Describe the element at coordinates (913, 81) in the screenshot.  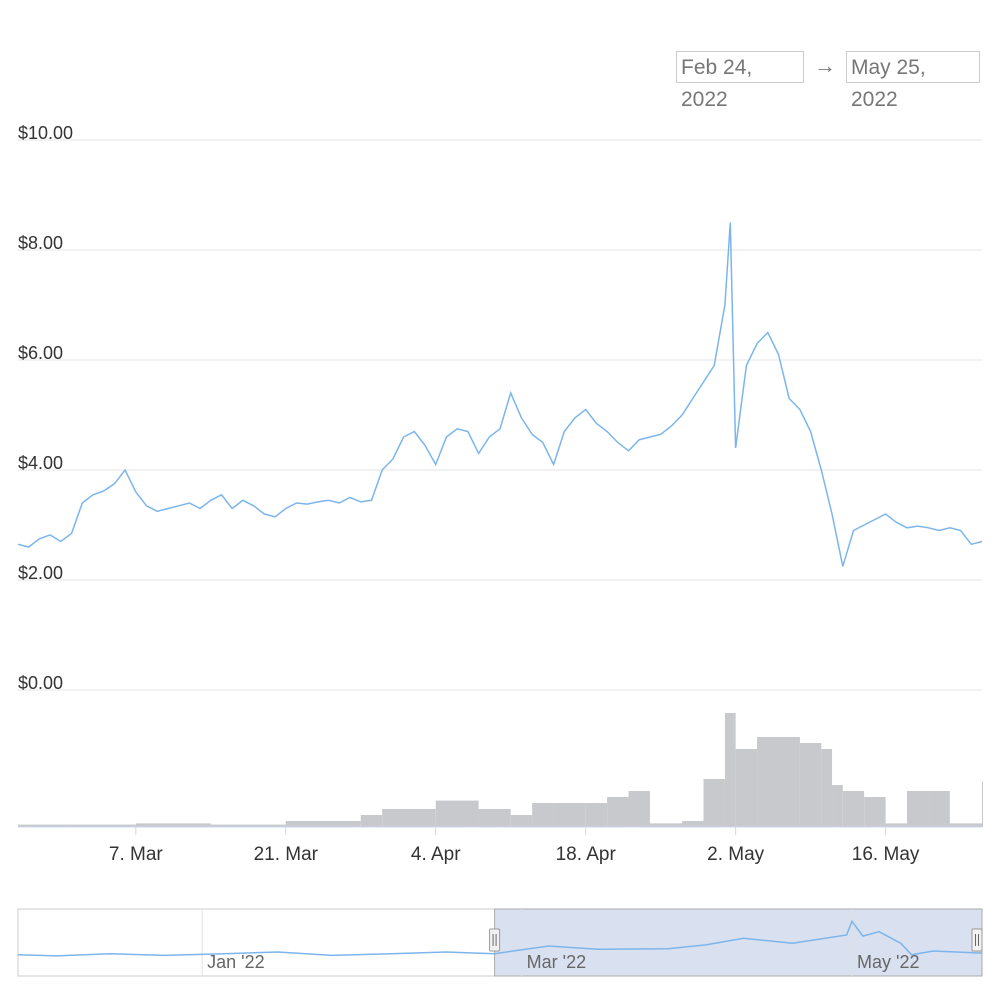
I see `date-range-end-input: May 25, 2022` at that location.